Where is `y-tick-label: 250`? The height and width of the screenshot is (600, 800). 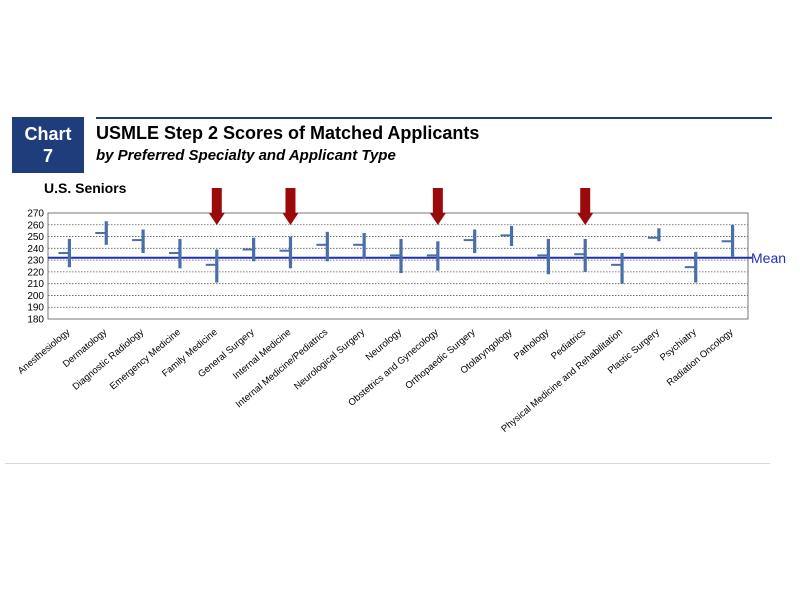
y-tick-label: 250 is located at coordinates (35, 237).